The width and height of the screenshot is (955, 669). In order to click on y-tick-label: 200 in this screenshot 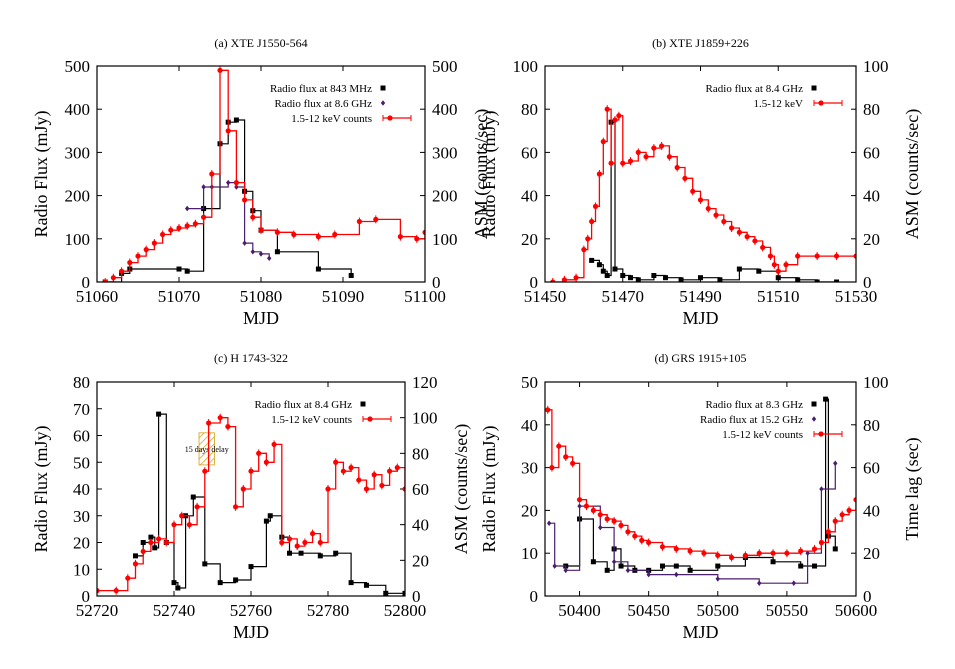, I will do `click(78, 196)`.